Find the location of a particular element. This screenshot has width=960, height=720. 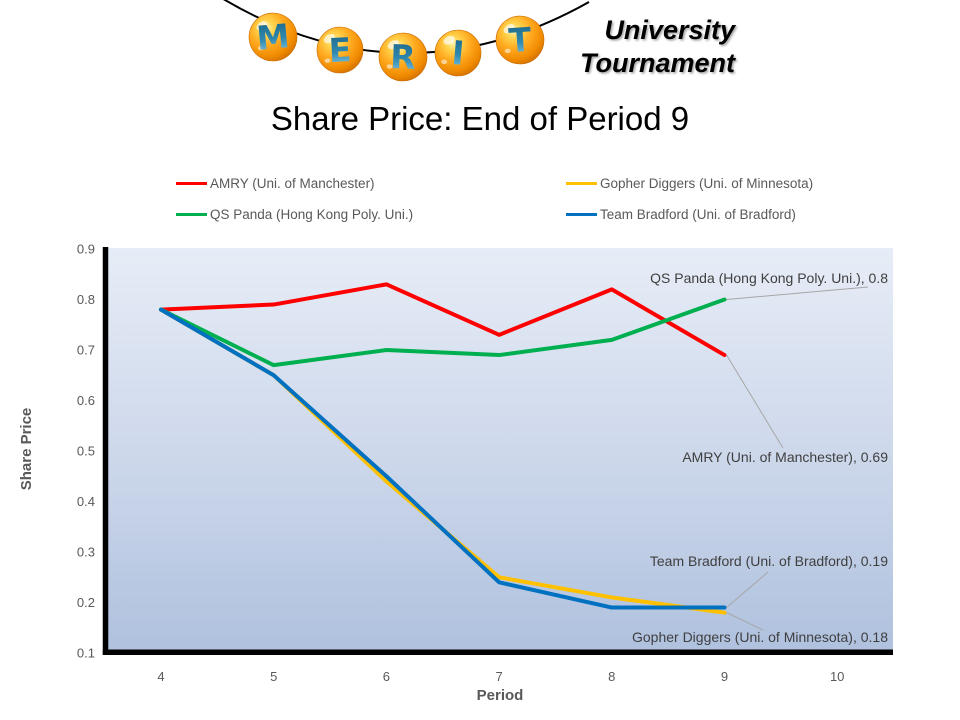

leader-line-gopher-diggers is located at coordinates (745, 621).